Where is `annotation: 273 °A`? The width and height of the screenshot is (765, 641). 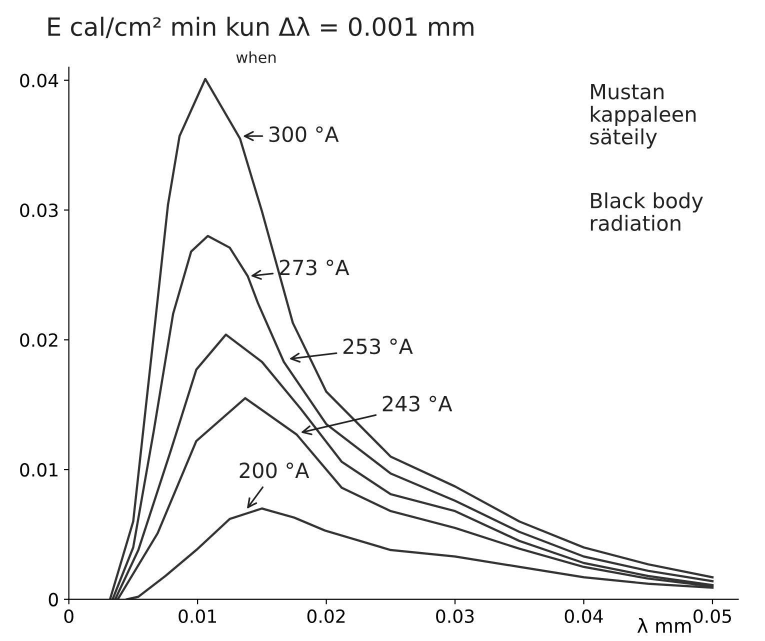
annotation: 273 °A is located at coordinates (315, 268).